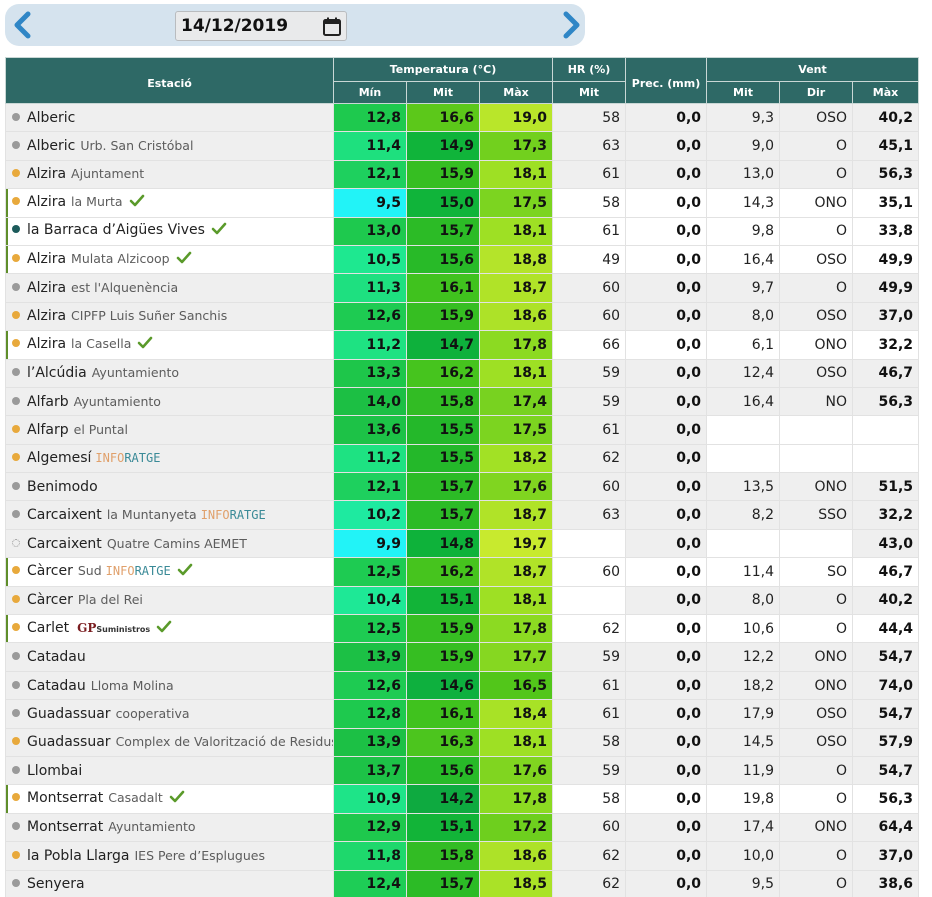 This screenshot has height=897, width=932. What do you see at coordinates (443, 92) in the screenshot?
I see `header-temp-mit: Mit` at bounding box center [443, 92].